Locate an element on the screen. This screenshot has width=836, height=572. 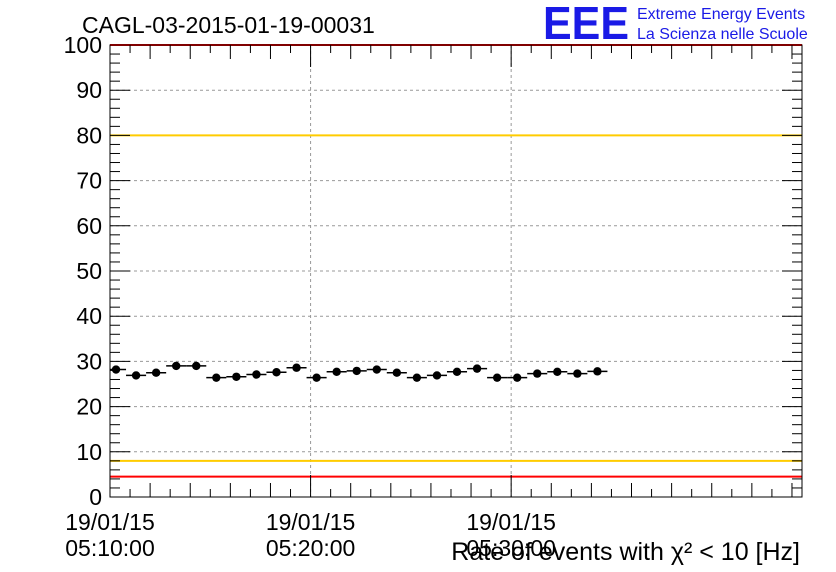
y-tick-label: 20 is located at coordinates (89, 407).